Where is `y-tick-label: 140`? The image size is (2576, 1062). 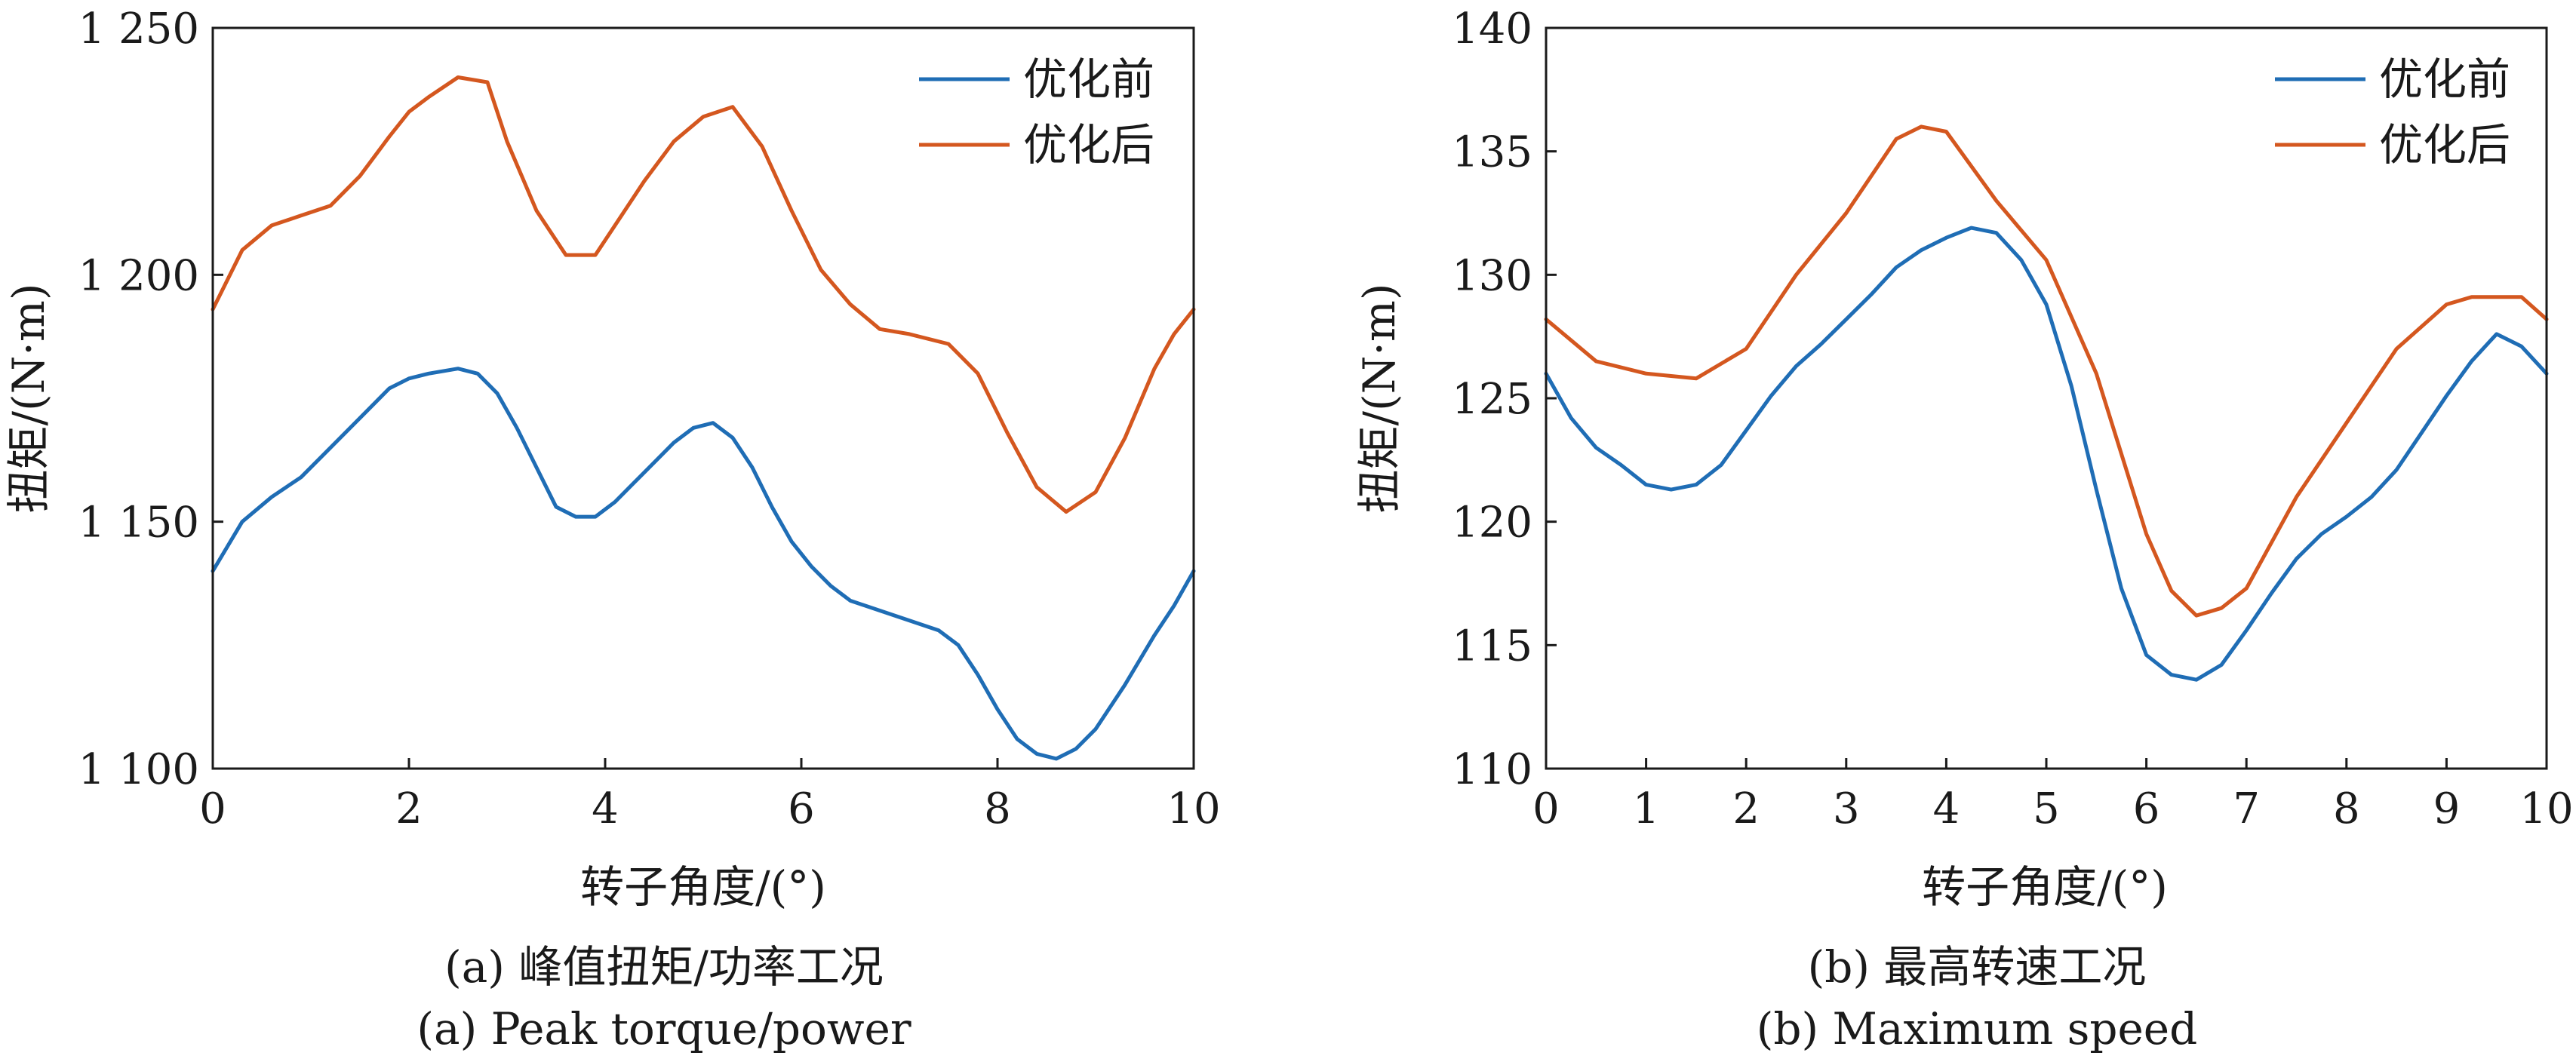 y-tick-label: 140 is located at coordinates (1492, 30).